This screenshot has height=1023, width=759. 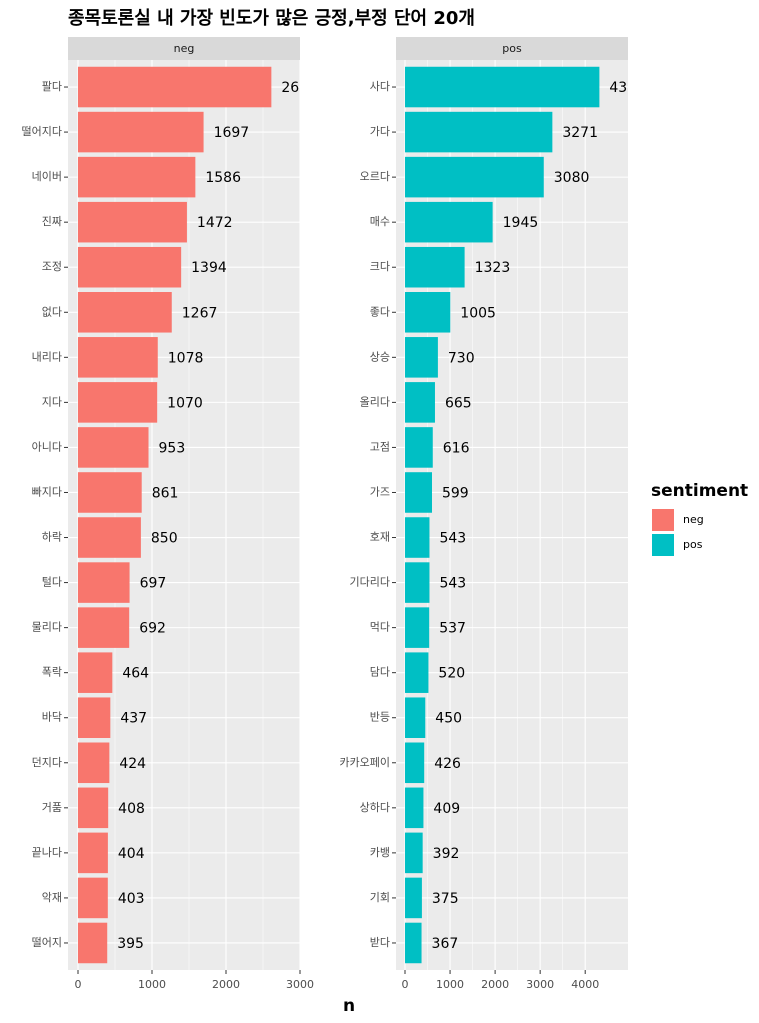 I want to click on data-label: 3080, so click(x=572, y=178).